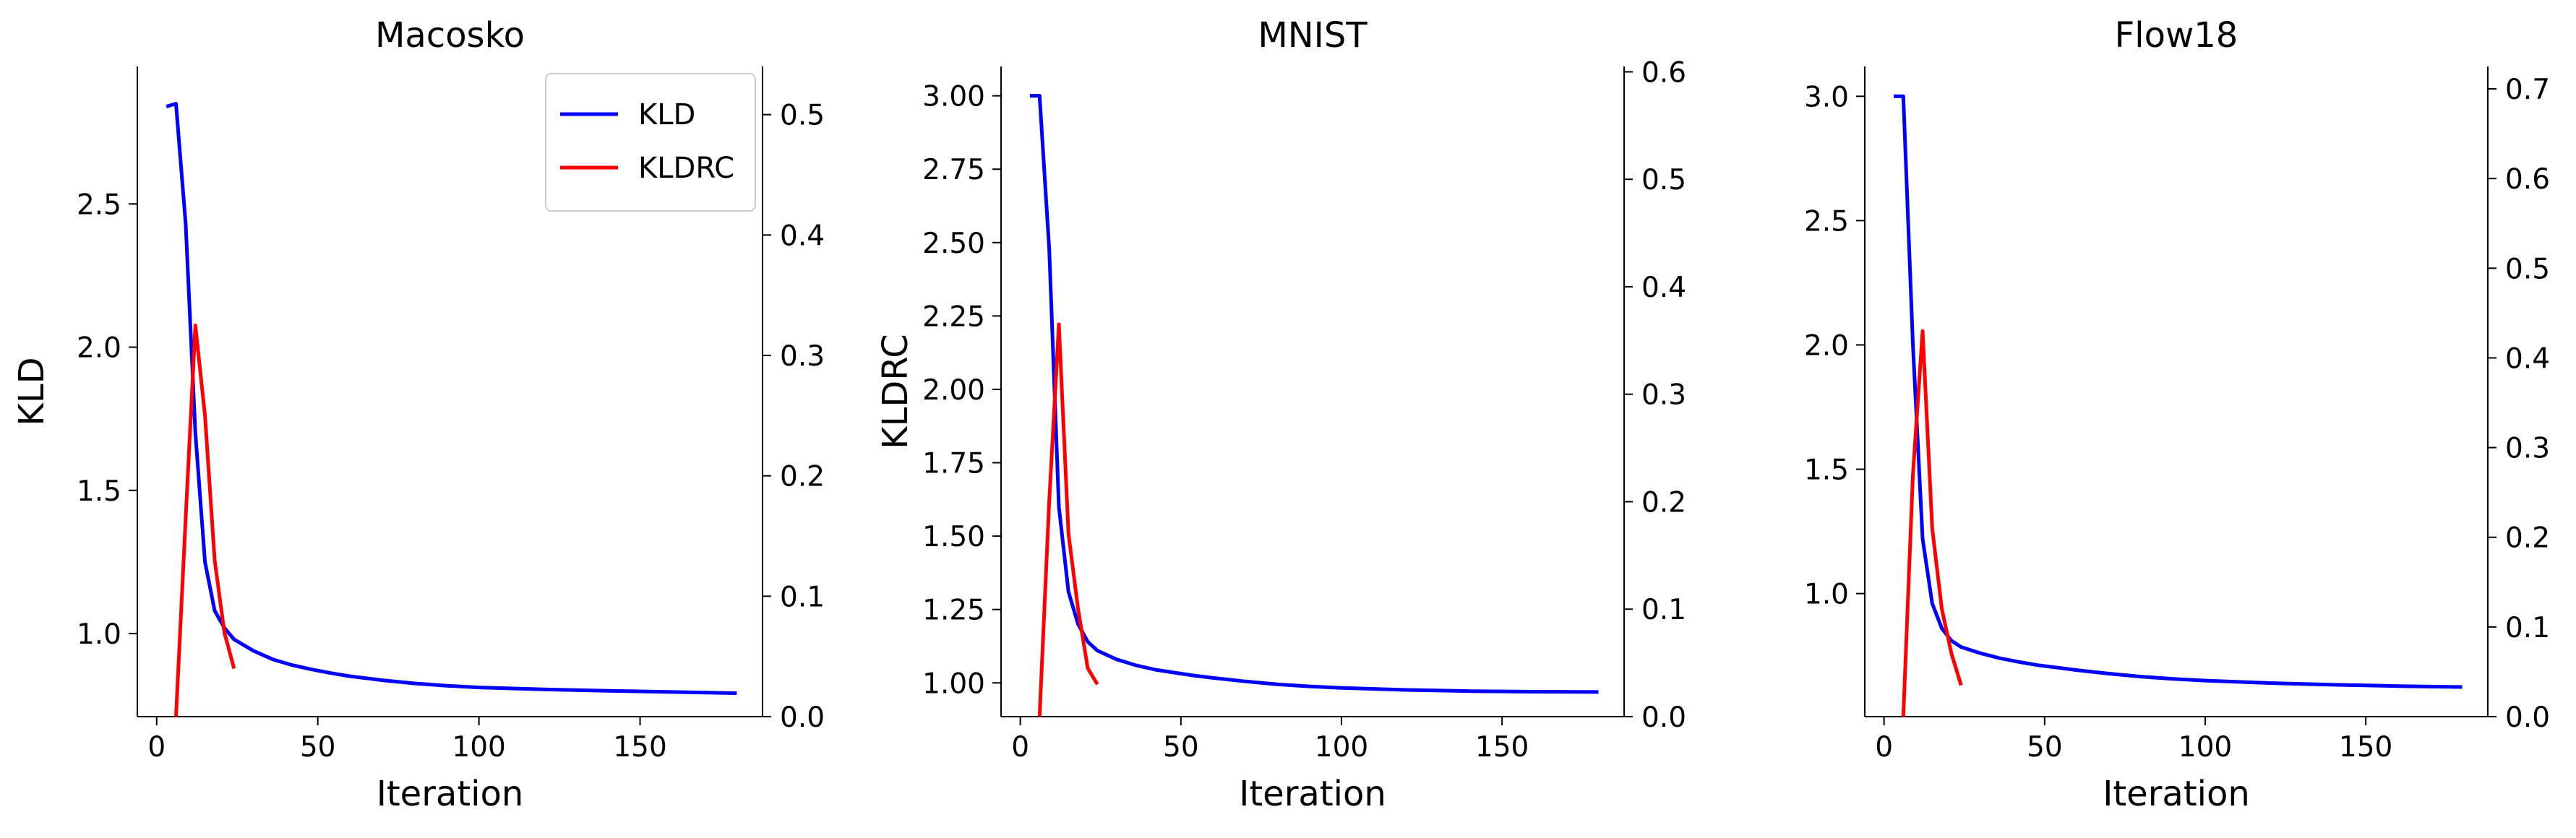  What do you see at coordinates (954, 464) in the screenshot?
I see `y-tick-label: 1.75` at bounding box center [954, 464].